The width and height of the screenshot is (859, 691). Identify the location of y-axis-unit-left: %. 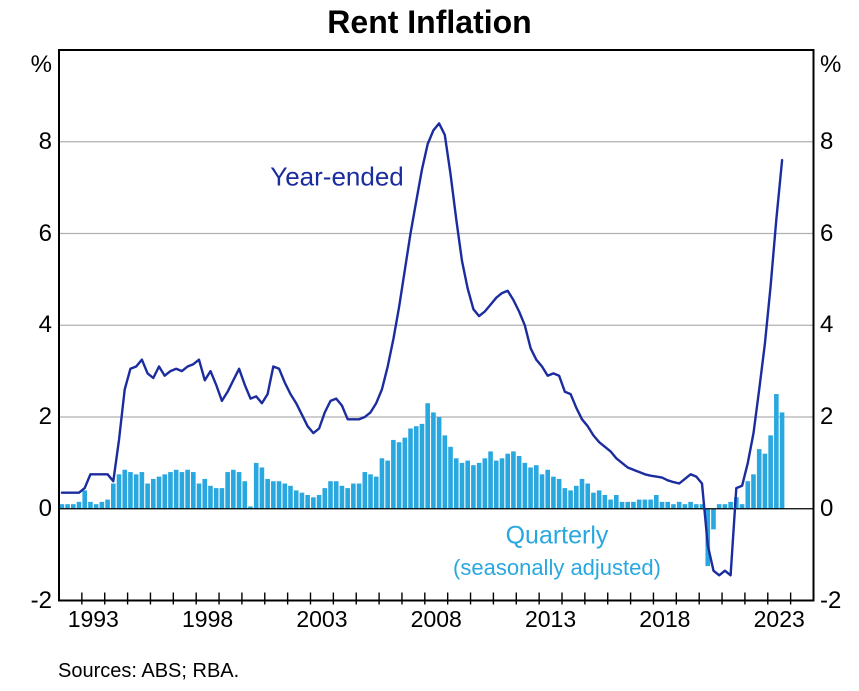
(41, 64).